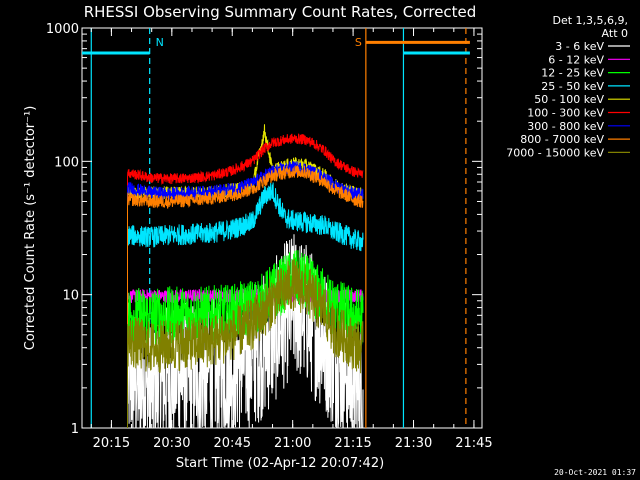 This screenshot has height=480, width=640. I want to click on legend-entry-label: 300 - 800 keV, so click(565, 126).